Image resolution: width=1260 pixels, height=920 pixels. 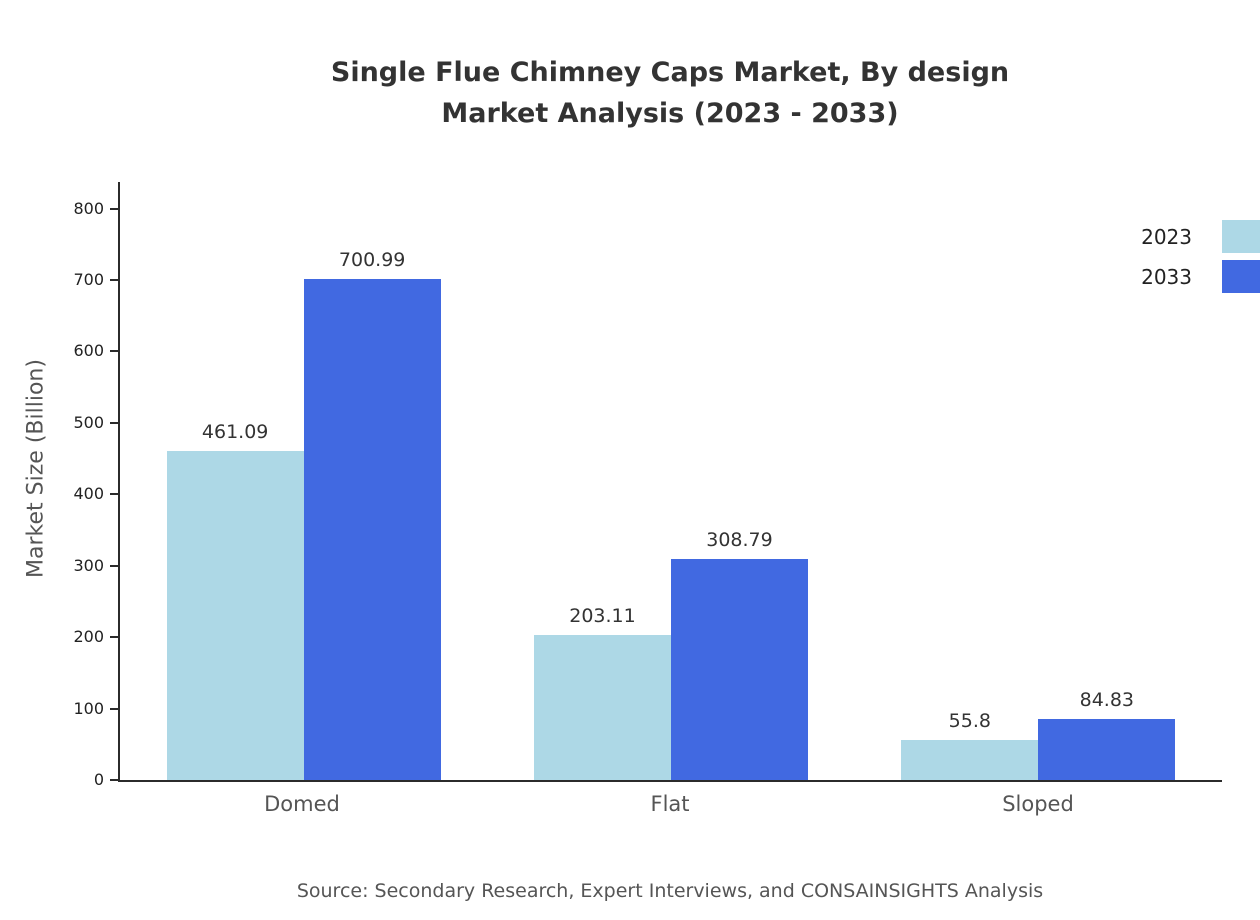 What do you see at coordinates (98, 779) in the screenshot?
I see `y-tick-label: 0` at bounding box center [98, 779].